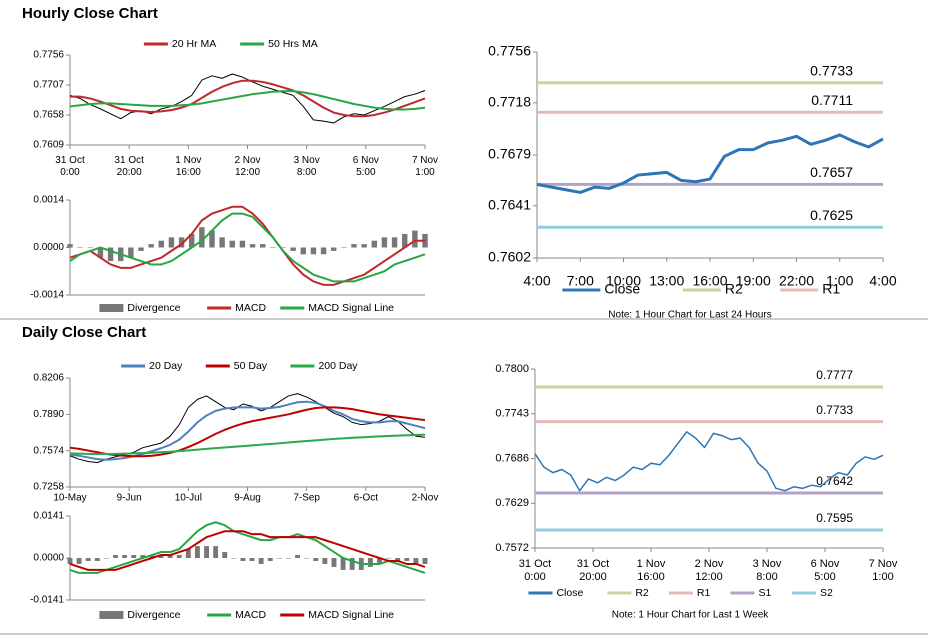  I want to click on x-tick-label: 16:00, so click(709, 281).